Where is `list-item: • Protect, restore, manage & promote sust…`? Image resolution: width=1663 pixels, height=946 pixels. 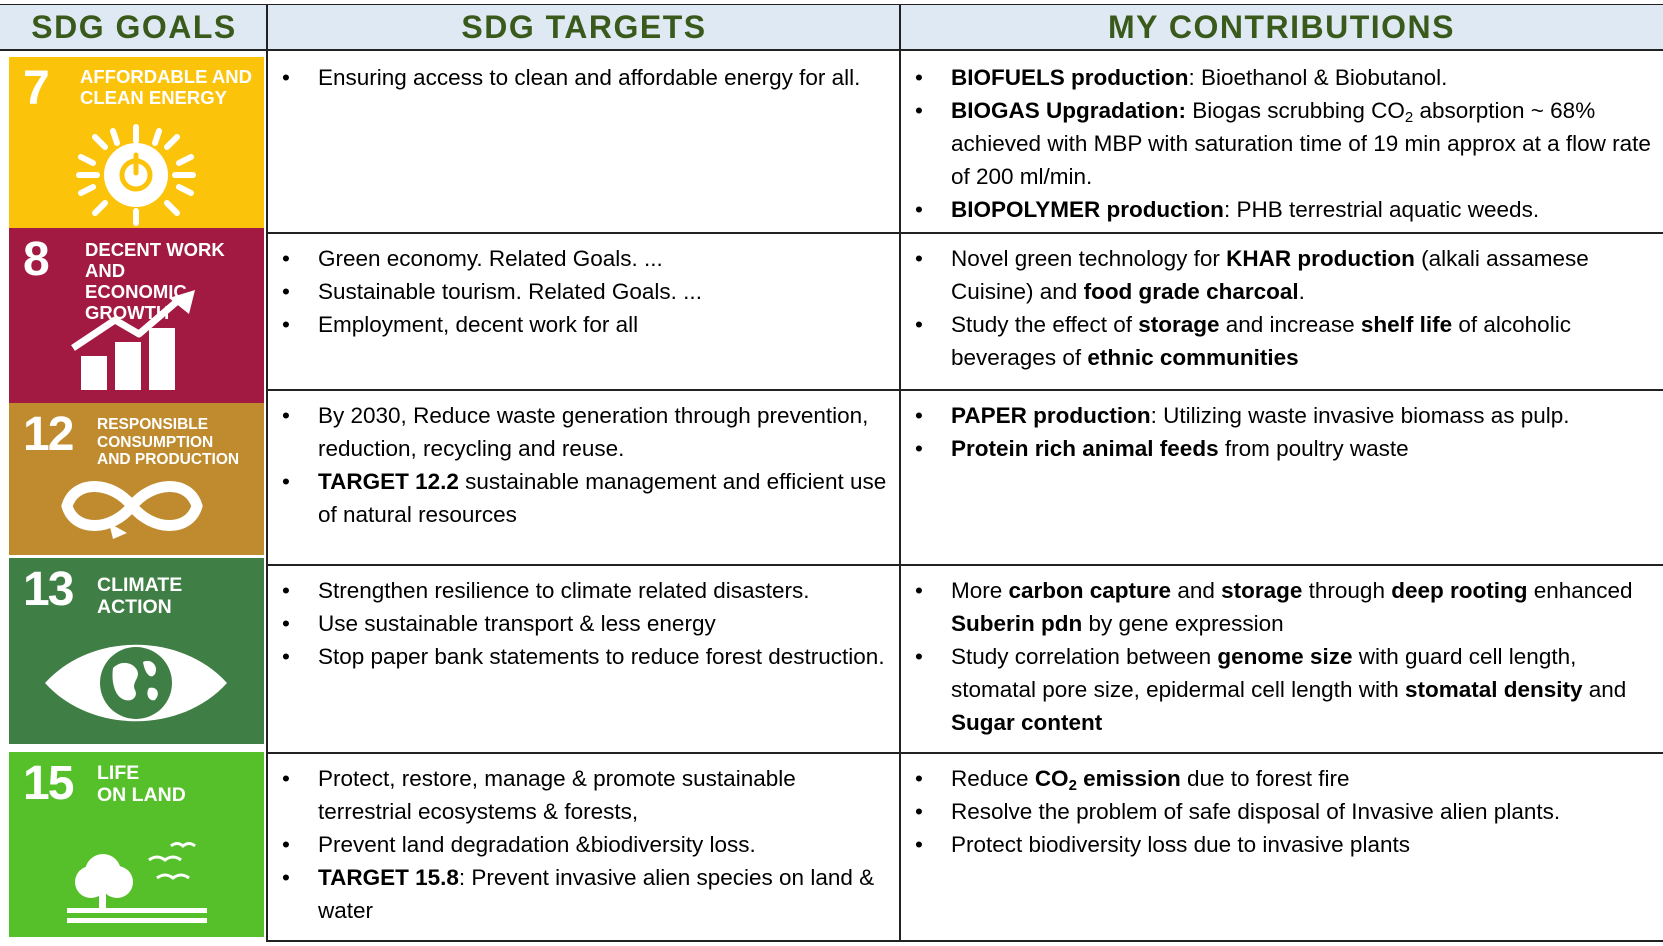 list-item: • Protect, restore, manage & promote sust… is located at coordinates (584, 795).